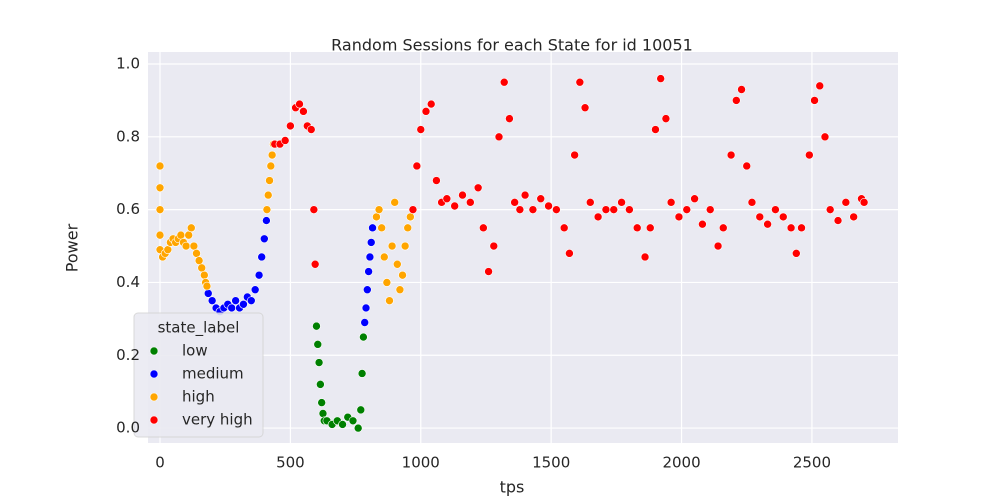 This screenshot has width=1000, height=500. Describe the element at coordinates (290, 463) in the screenshot. I see `x-tick-label: 500` at that location.